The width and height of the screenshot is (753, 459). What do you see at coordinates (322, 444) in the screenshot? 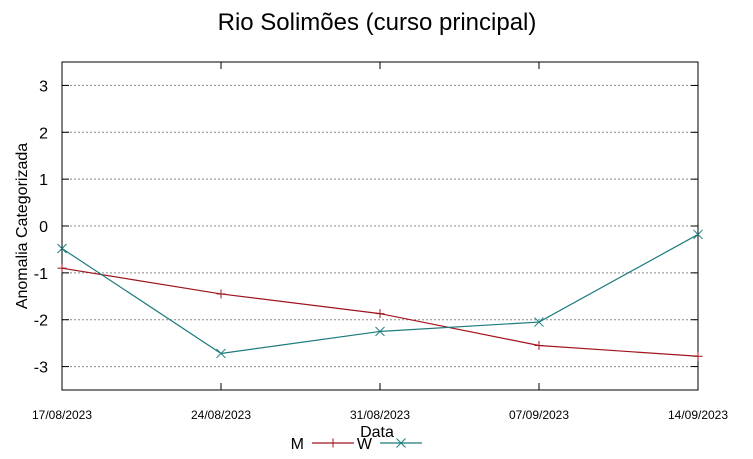
I see `legend-item-m: M` at bounding box center [322, 444].